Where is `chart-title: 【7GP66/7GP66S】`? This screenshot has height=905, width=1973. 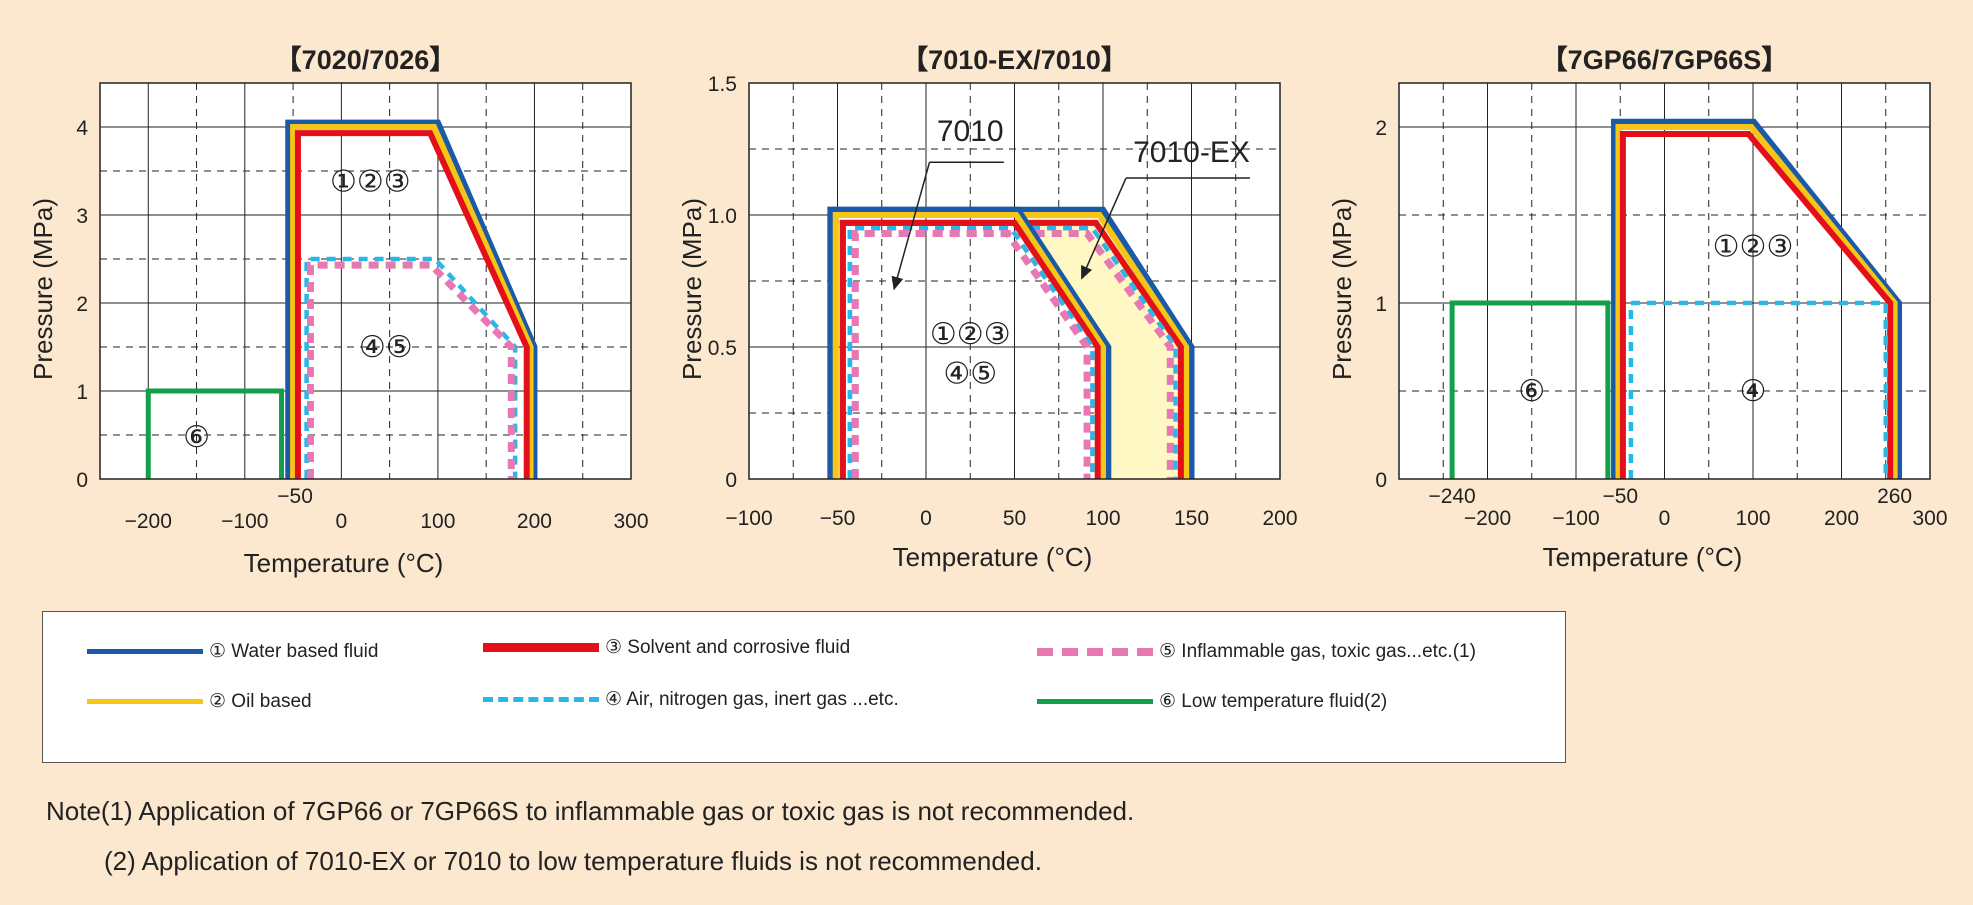
chart-title: 【7GP66/7GP66S】 is located at coordinates (1665, 60).